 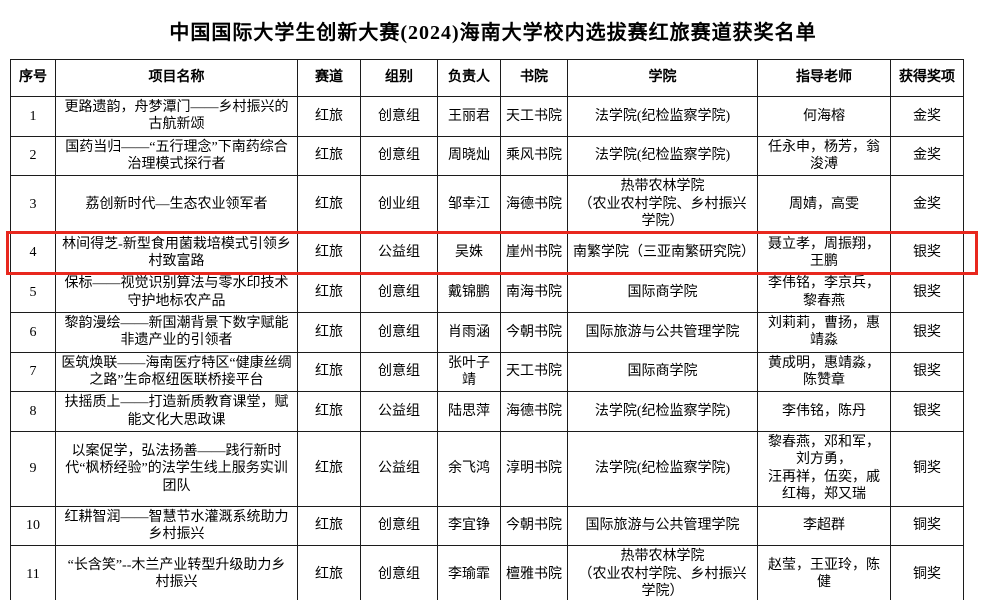 What do you see at coordinates (824, 572) in the screenshot?
I see `cell-advisors: 赵莹，王亚玲，陈健` at bounding box center [824, 572].